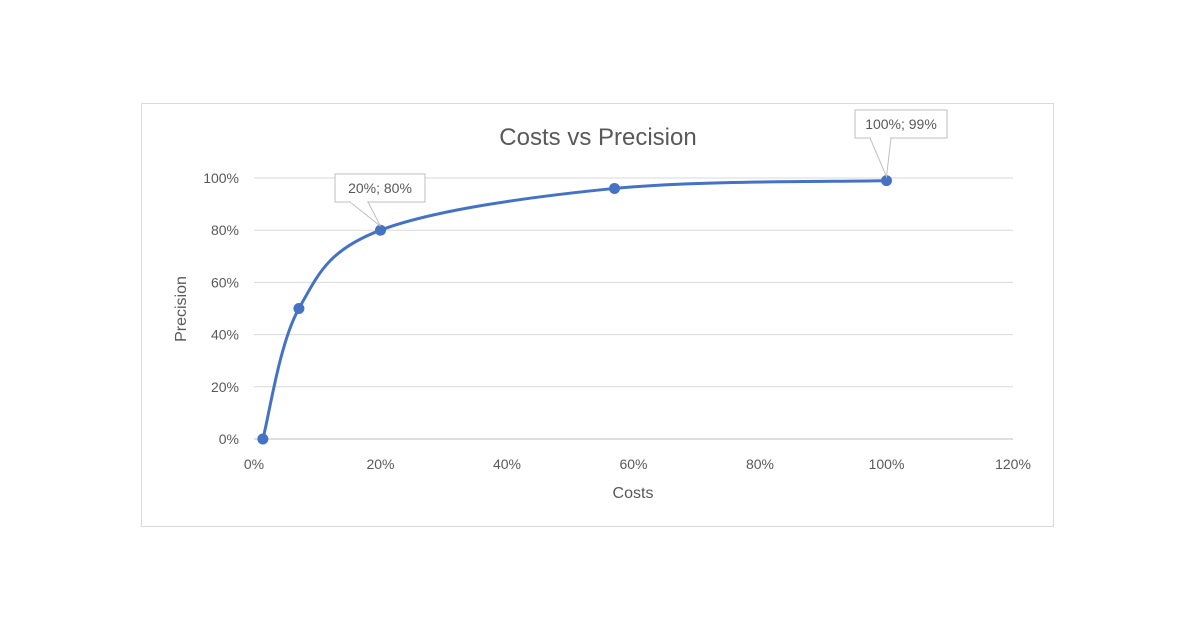  Describe the element at coordinates (597, 137) in the screenshot. I see `chart-title: Costs vs Precision` at that location.